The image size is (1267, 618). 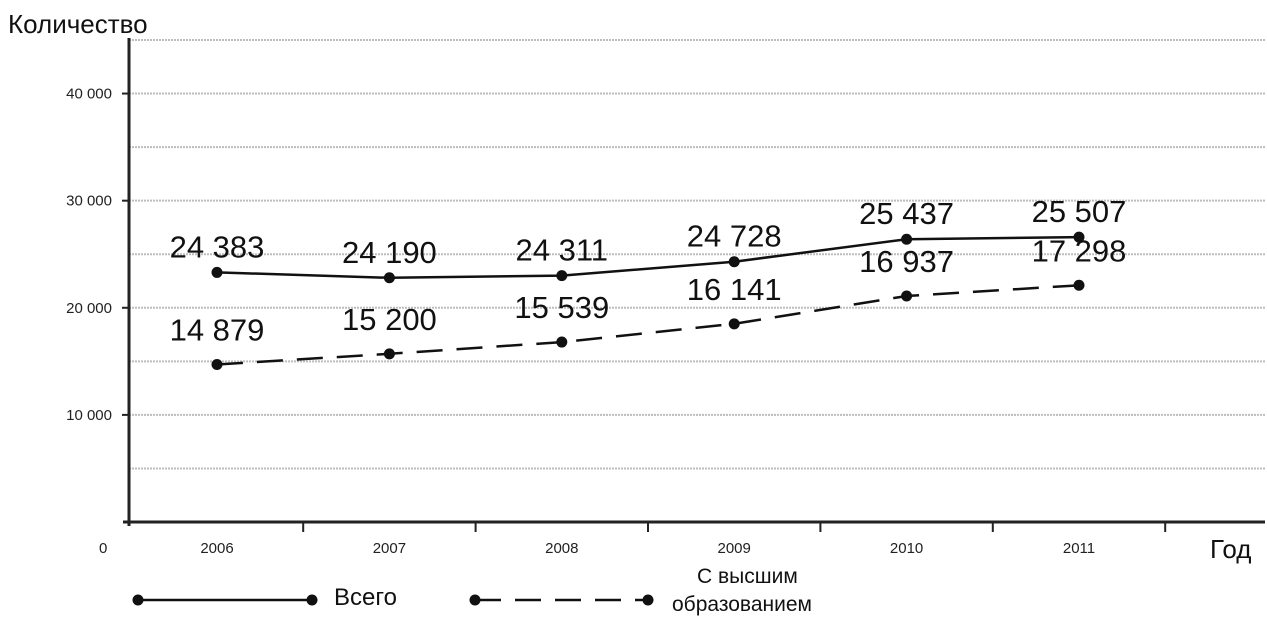 What do you see at coordinates (747, 576) in the screenshot?
I see `legend-label-higher-education-line1: С высшим` at bounding box center [747, 576].